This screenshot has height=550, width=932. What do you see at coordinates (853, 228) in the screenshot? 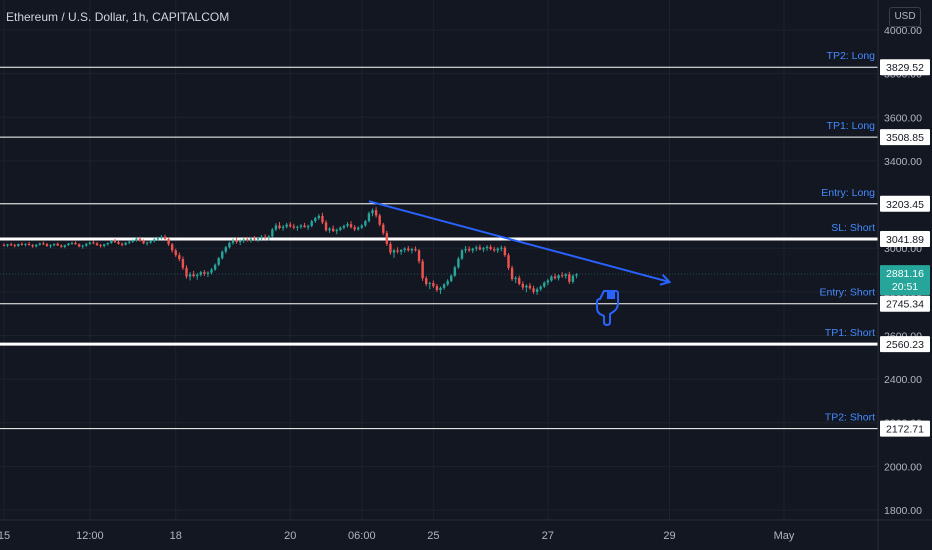
I see `level-label: SL: Short` at bounding box center [853, 228].